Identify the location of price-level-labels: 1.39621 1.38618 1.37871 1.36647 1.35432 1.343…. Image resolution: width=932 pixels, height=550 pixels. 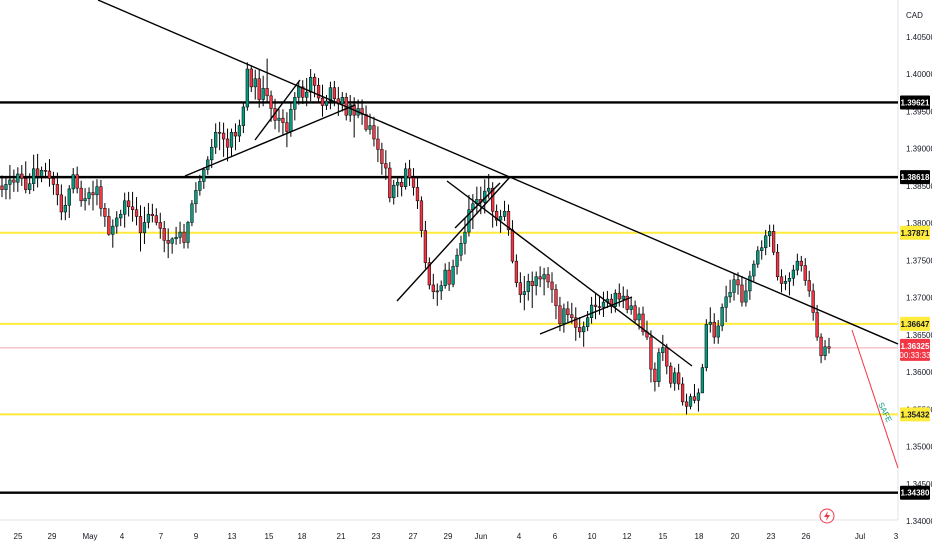
(915, 297).